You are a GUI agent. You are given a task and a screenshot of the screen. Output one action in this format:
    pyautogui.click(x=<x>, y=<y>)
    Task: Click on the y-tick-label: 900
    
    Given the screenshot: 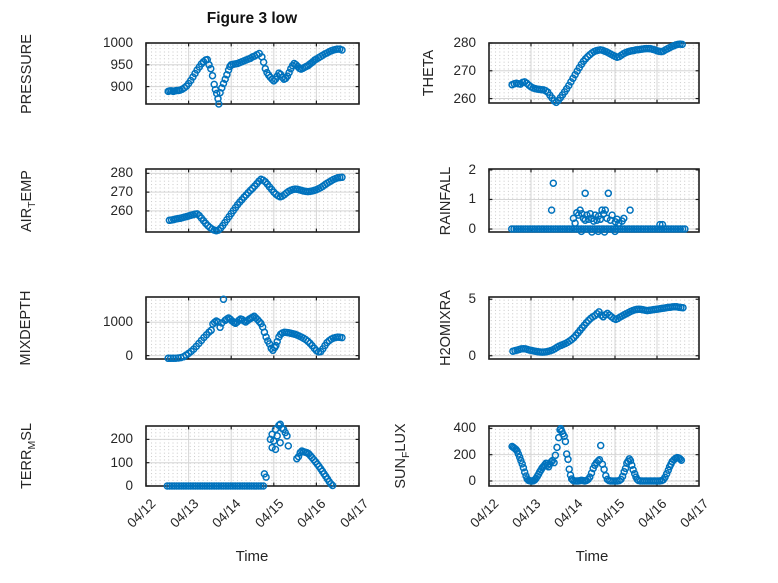 What is the action you would take?
    pyautogui.click(x=121, y=86)
    